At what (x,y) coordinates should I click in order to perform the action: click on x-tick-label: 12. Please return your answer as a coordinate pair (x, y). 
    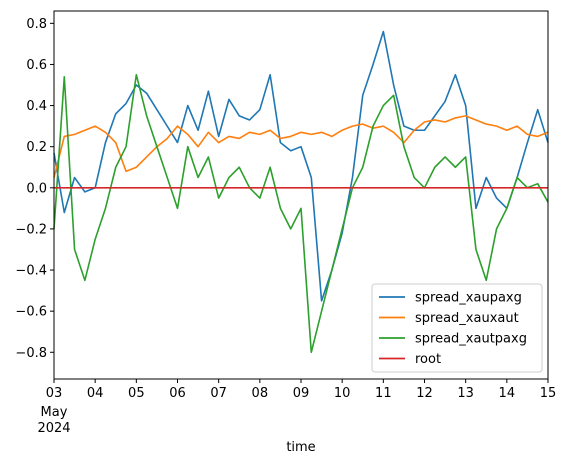
    Looking at the image, I should click on (424, 393).